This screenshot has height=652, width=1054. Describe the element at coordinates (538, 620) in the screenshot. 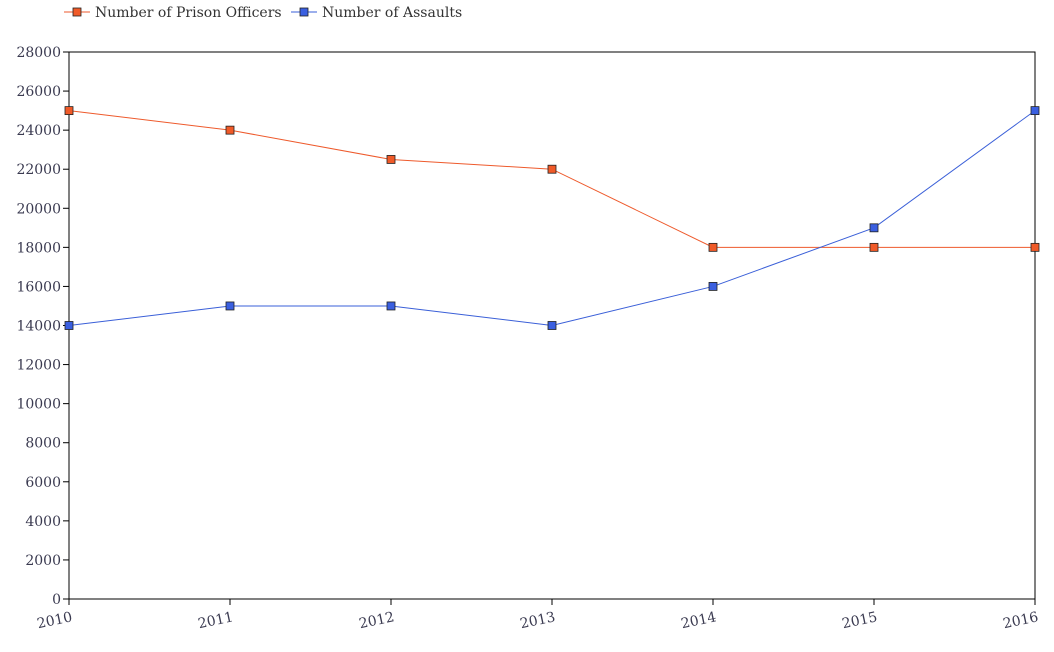

I see `x-tick-label: 2013` at that location.